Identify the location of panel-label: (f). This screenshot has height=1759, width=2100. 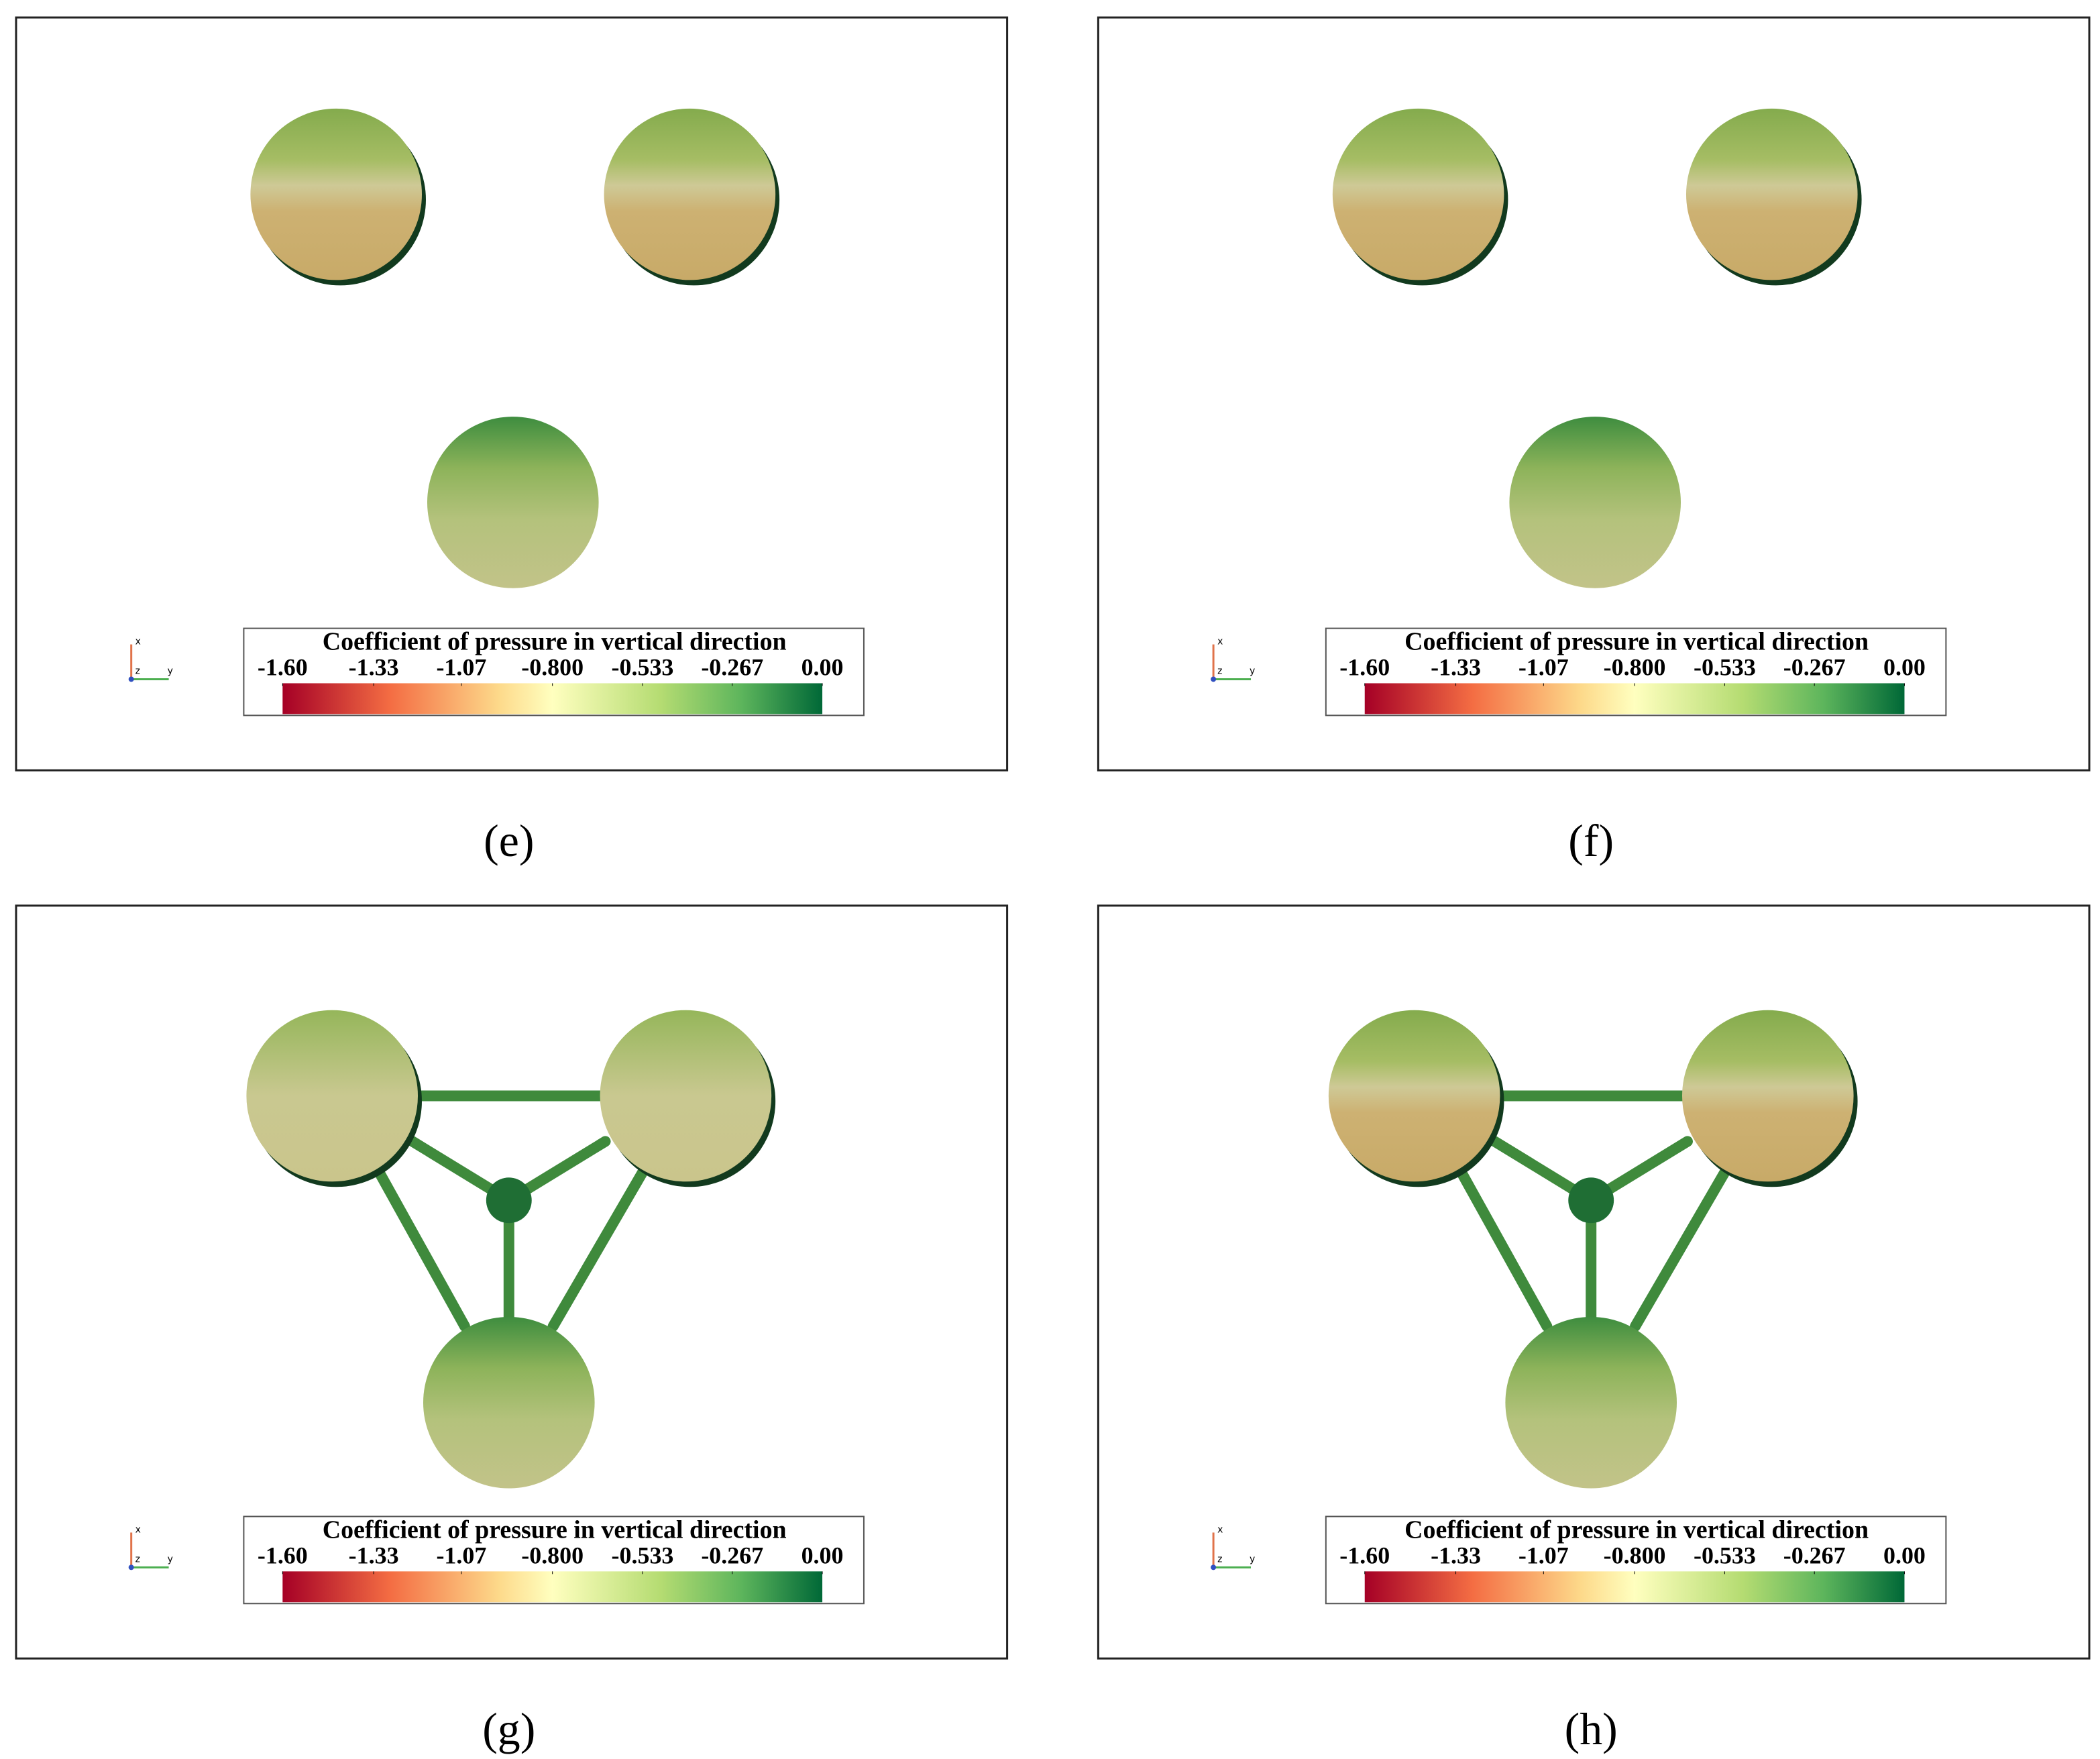
(1591, 841).